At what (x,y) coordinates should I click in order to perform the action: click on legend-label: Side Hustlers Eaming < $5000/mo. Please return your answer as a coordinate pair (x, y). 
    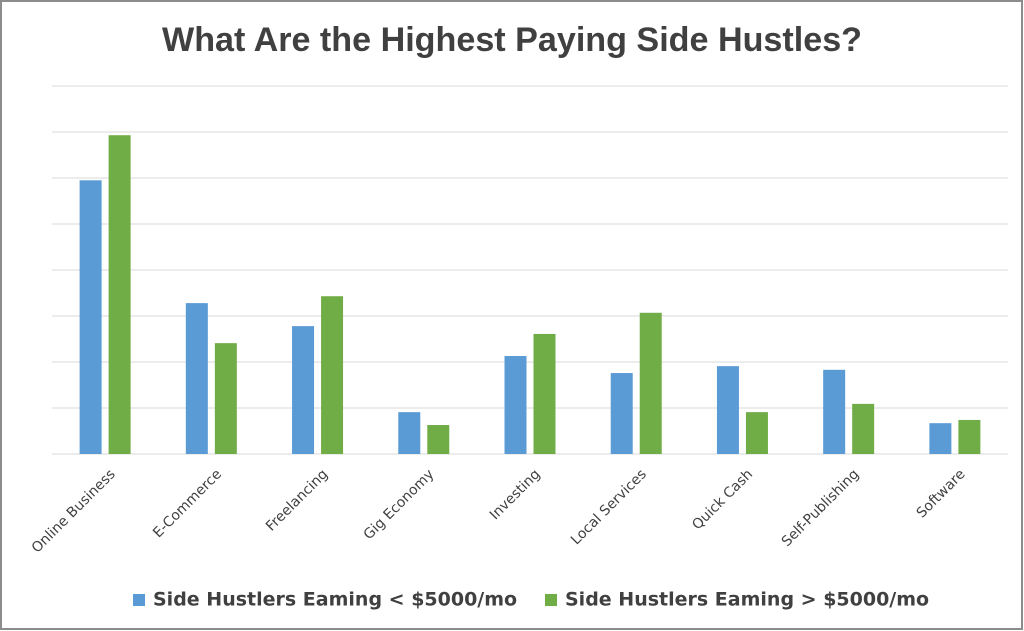
    Looking at the image, I should click on (335, 600).